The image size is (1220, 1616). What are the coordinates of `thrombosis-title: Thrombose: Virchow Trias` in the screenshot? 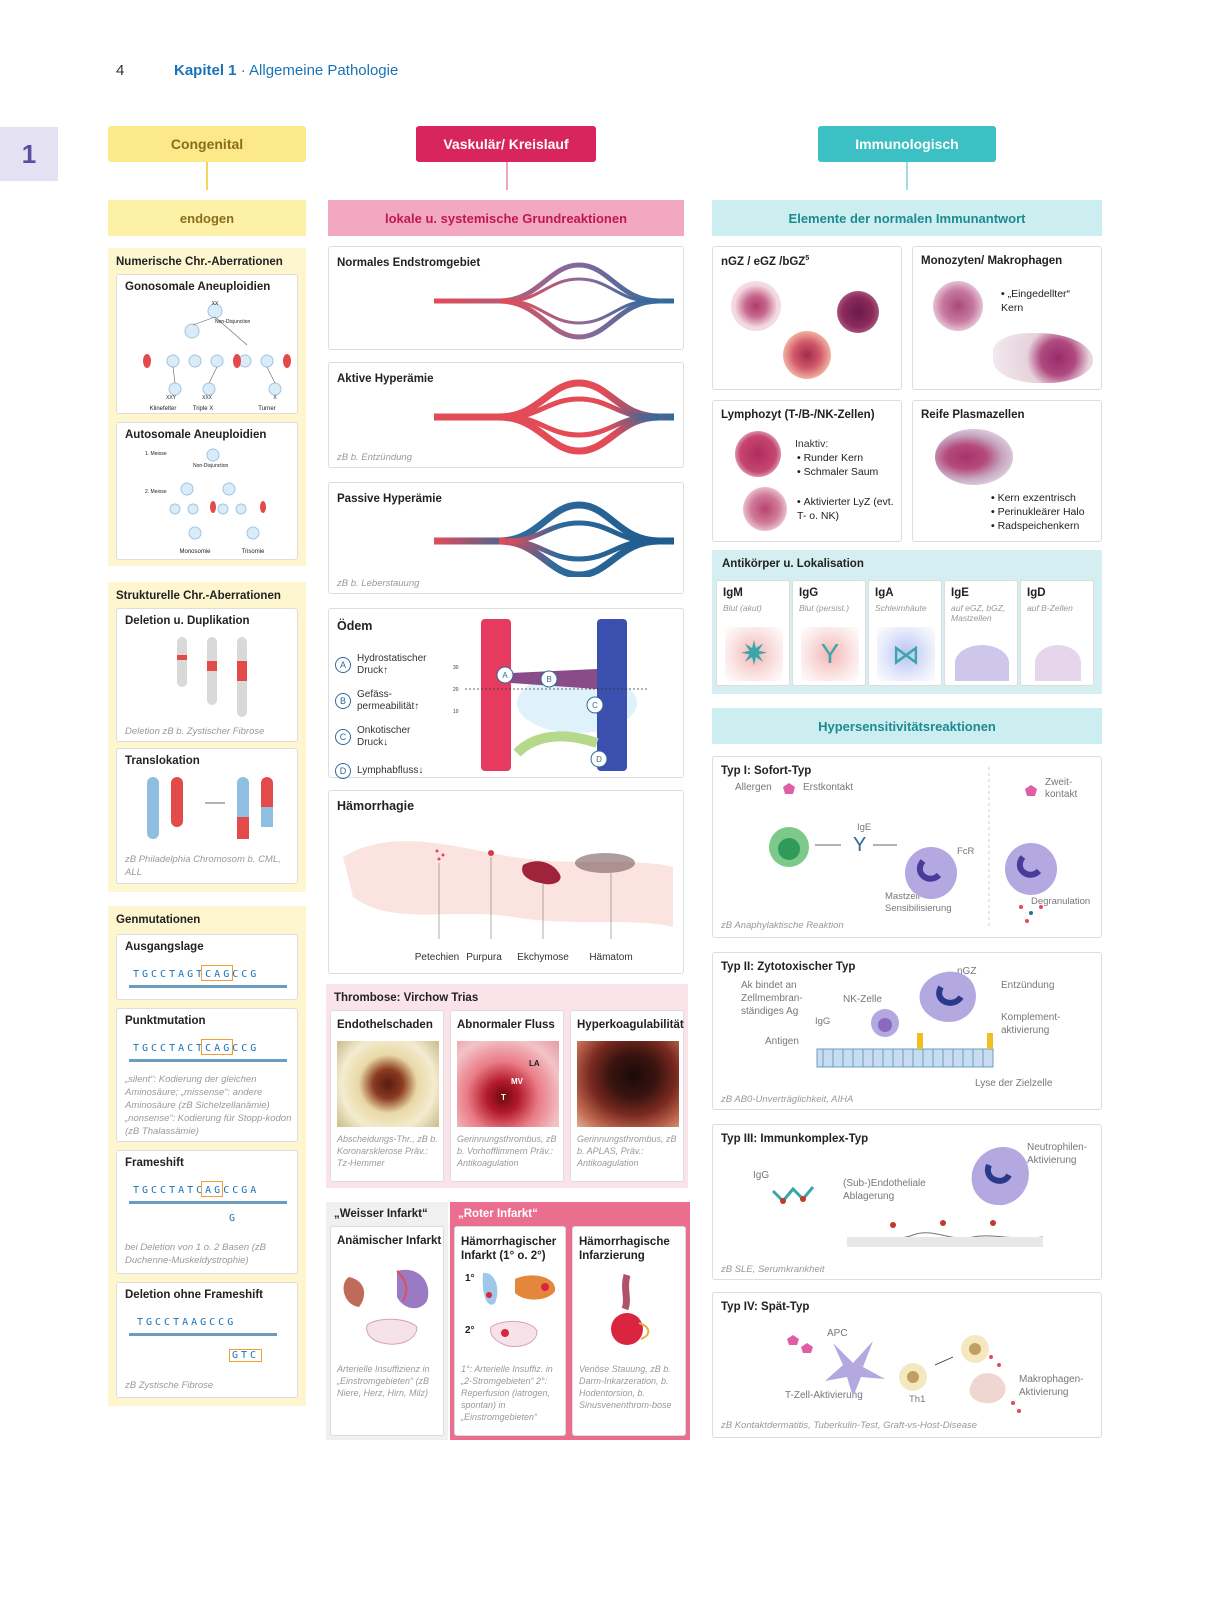 It's located at (406, 998).